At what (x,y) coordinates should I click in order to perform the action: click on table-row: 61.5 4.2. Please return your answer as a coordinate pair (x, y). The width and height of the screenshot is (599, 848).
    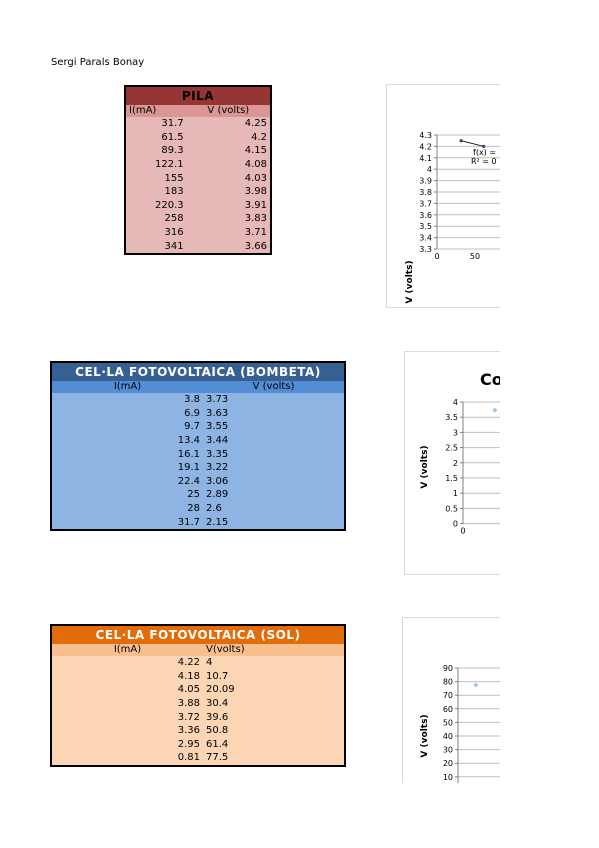
    Looking at the image, I should click on (198, 138).